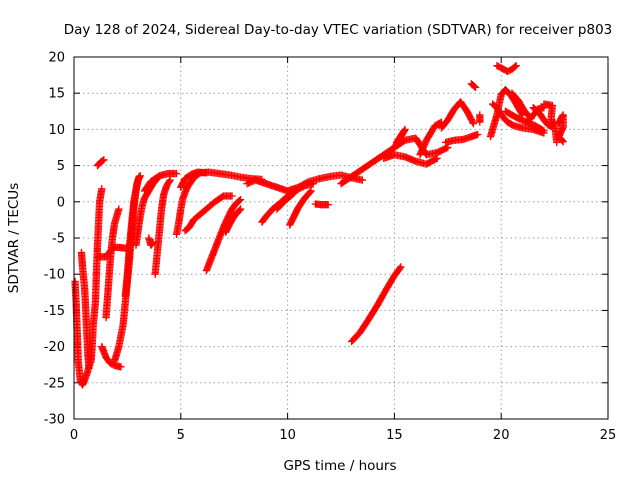 The image size is (640, 480). I want to click on y-tick-label: -5, so click(58, 239).